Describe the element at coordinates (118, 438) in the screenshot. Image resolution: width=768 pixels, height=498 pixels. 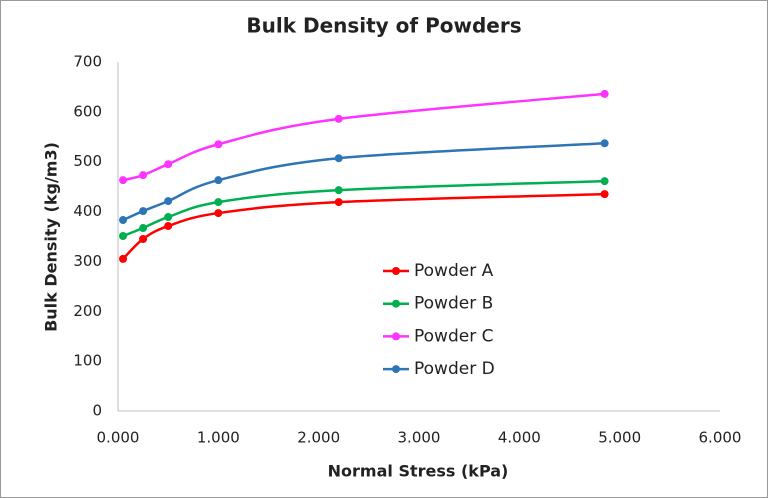
I see `x-tick-label: 0.000` at that location.